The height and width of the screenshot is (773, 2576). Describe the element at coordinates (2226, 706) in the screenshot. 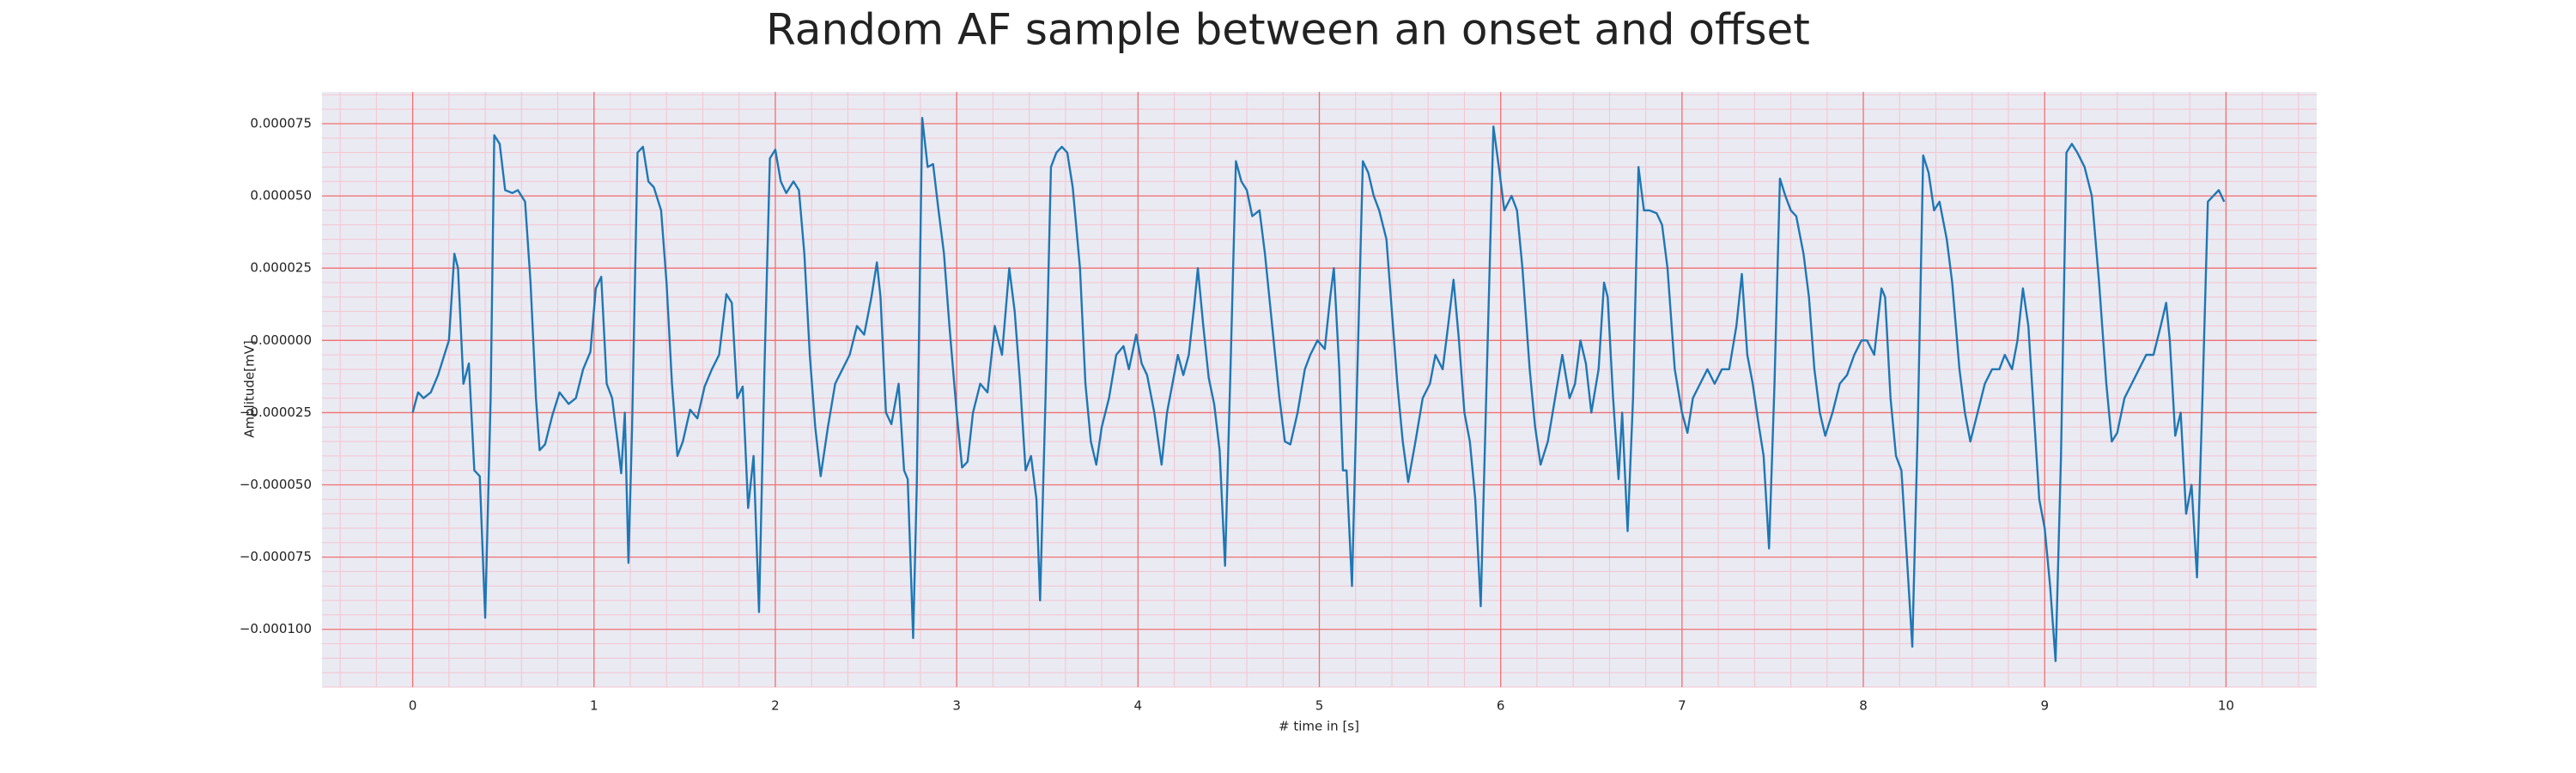

I see `x-tick-label: 10` at that location.